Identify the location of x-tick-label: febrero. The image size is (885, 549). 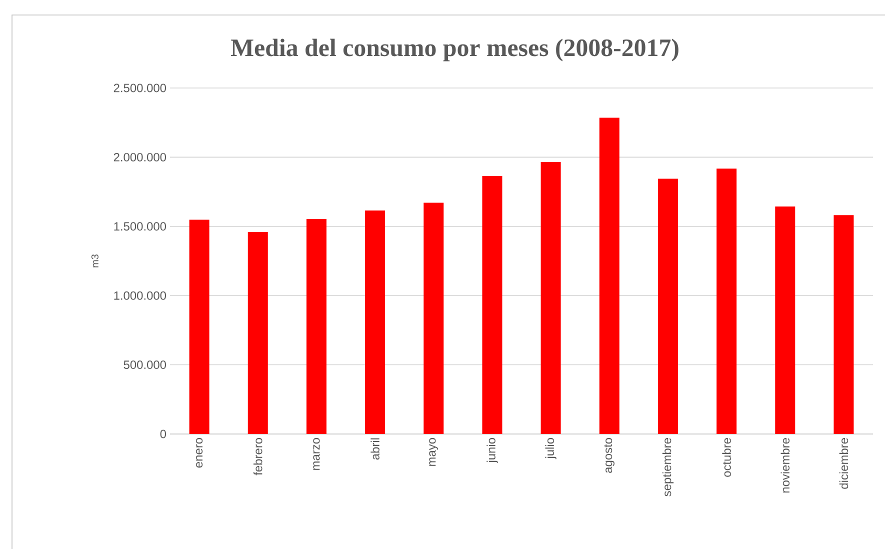
(258, 457).